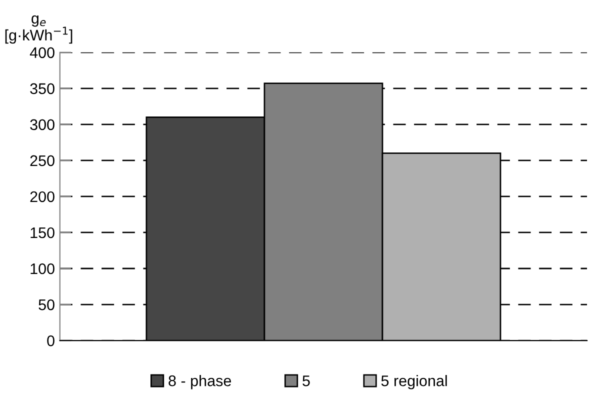 The image size is (599, 403). Describe the element at coordinates (42, 196) in the screenshot. I see `y-tick-label: 200` at that location.